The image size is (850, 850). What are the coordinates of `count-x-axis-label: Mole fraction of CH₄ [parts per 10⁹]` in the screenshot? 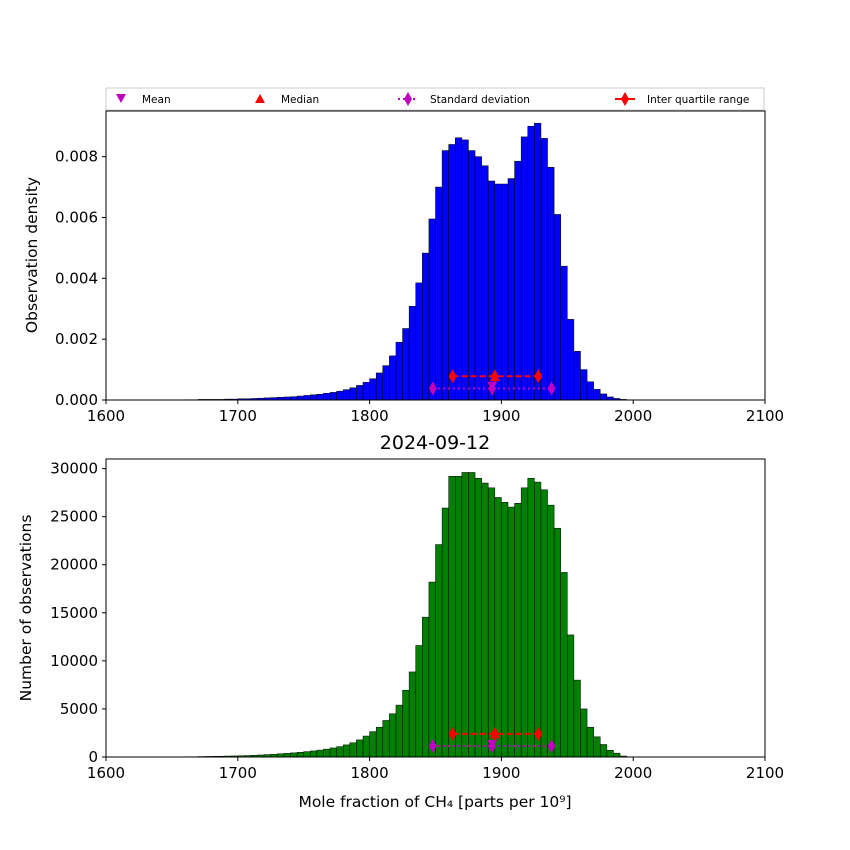 It's located at (434, 802).